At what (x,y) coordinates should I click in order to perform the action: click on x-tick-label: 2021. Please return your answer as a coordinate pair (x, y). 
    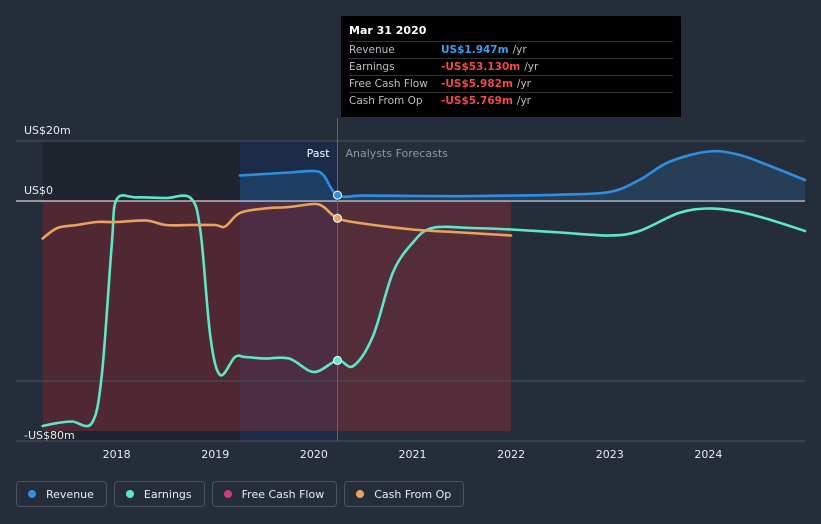
    Looking at the image, I should click on (412, 454).